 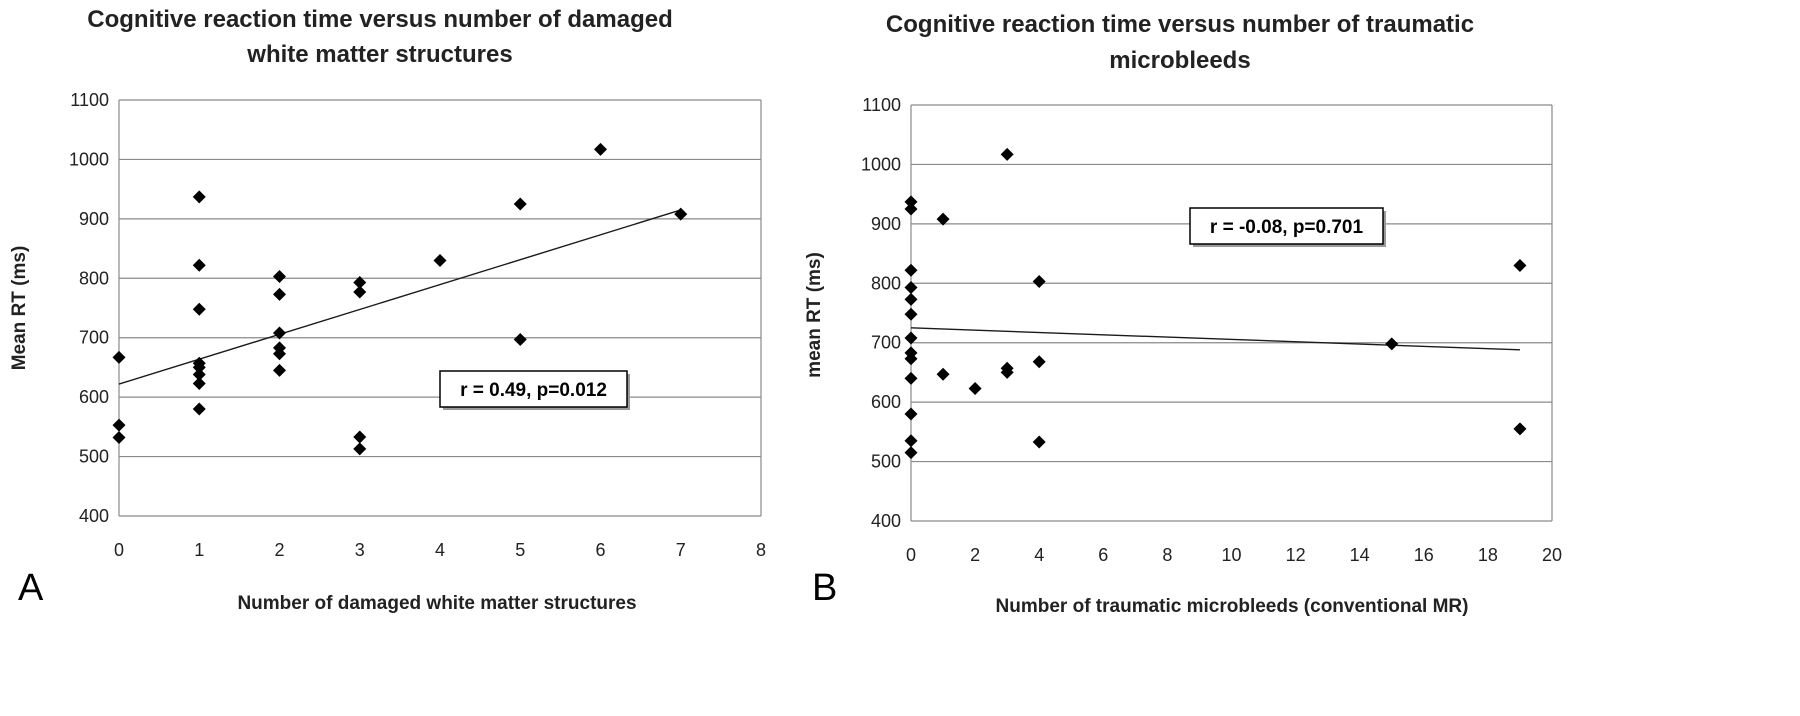 What do you see at coordinates (1424, 555) in the screenshot?
I see `x-tick-label: 16` at bounding box center [1424, 555].